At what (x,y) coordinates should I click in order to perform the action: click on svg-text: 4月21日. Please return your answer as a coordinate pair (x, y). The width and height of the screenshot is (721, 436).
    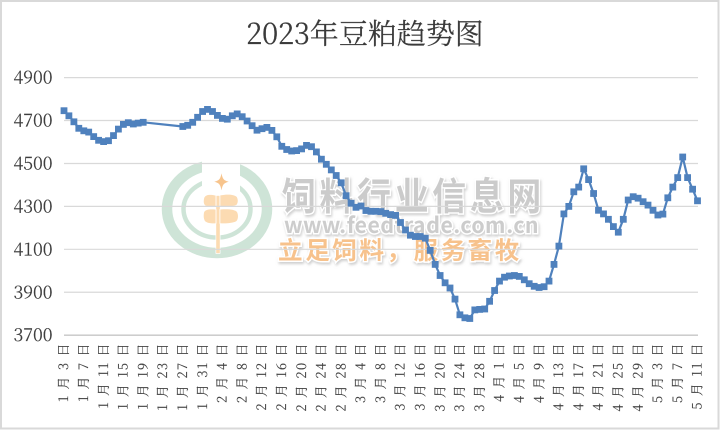
    Looking at the image, I should click on (597, 377).